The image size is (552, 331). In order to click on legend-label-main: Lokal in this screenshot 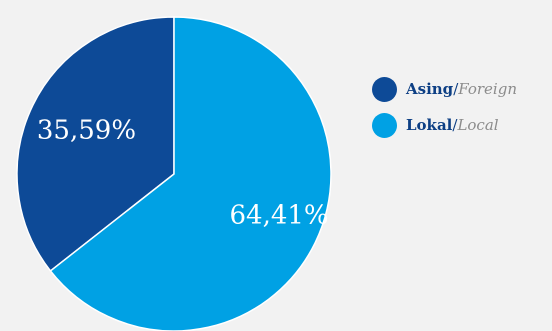, I will do `click(429, 125)`.